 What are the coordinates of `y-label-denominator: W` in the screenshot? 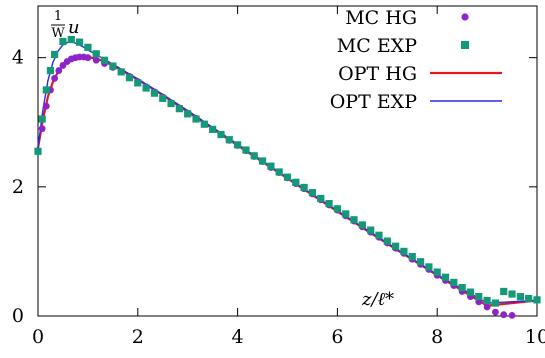 It's located at (58, 33).